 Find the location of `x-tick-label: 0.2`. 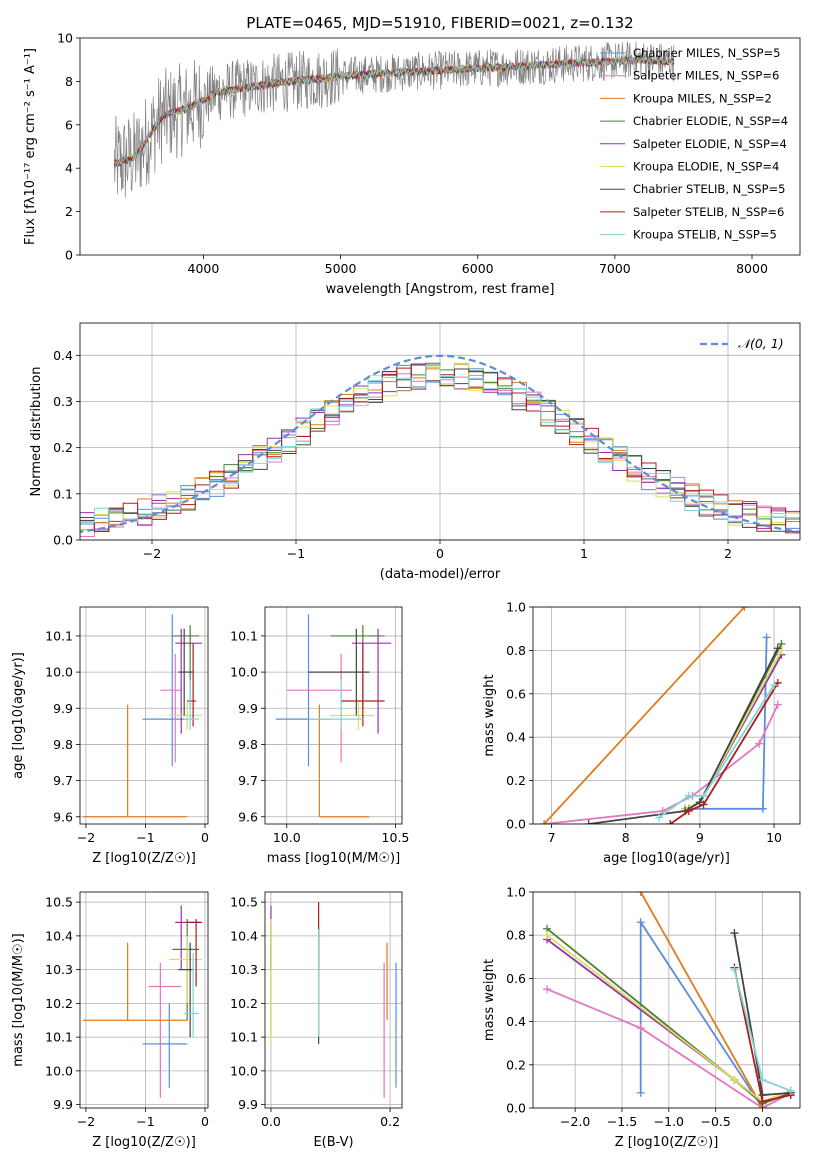

x-tick-label: 0.2 is located at coordinates (390, 1121).